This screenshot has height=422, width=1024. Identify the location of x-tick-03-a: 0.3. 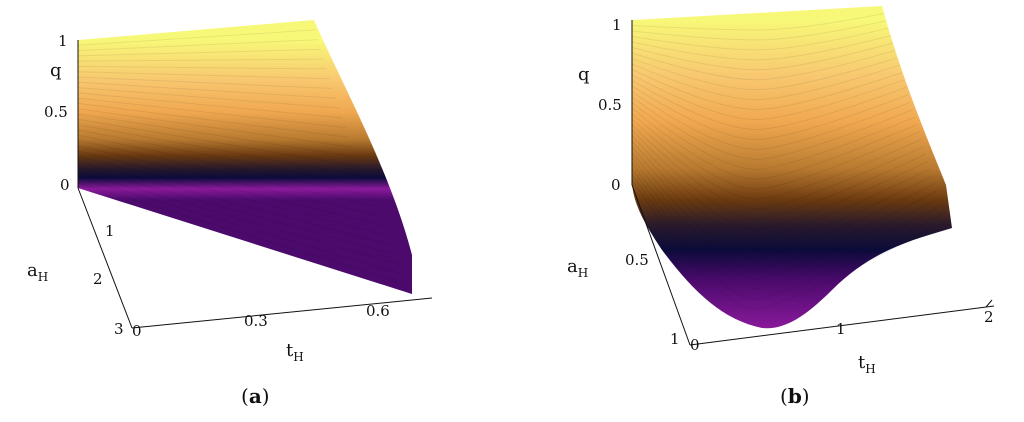
(256, 321).